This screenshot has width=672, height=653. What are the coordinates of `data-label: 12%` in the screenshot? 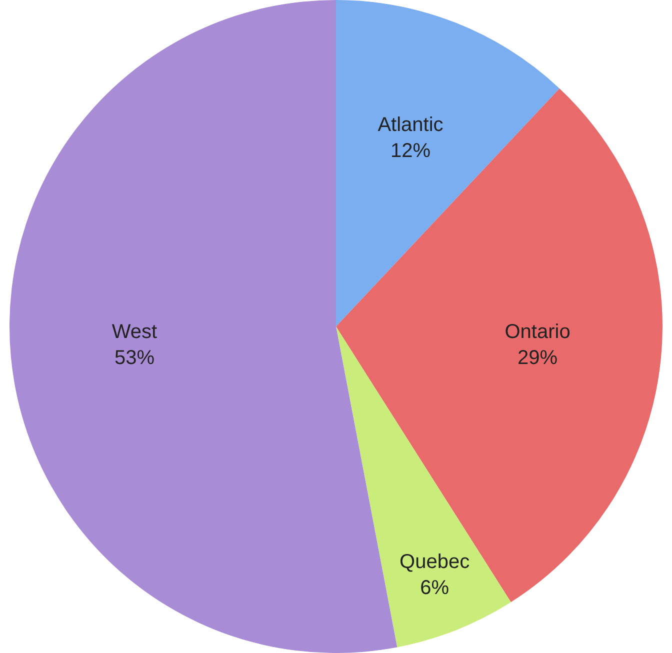 It's located at (410, 151).